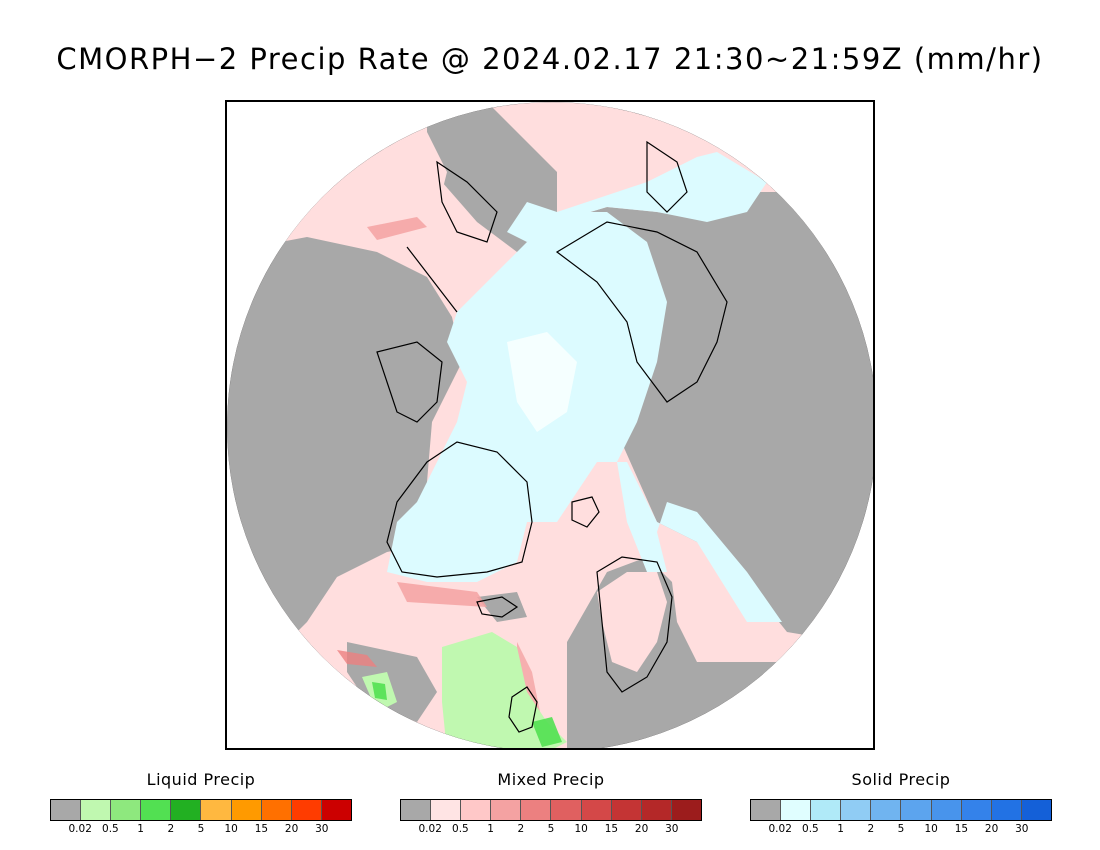 Image resolution: width=1100 pixels, height=850 pixels. I want to click on kamchatka-coast, so click(667, 176).